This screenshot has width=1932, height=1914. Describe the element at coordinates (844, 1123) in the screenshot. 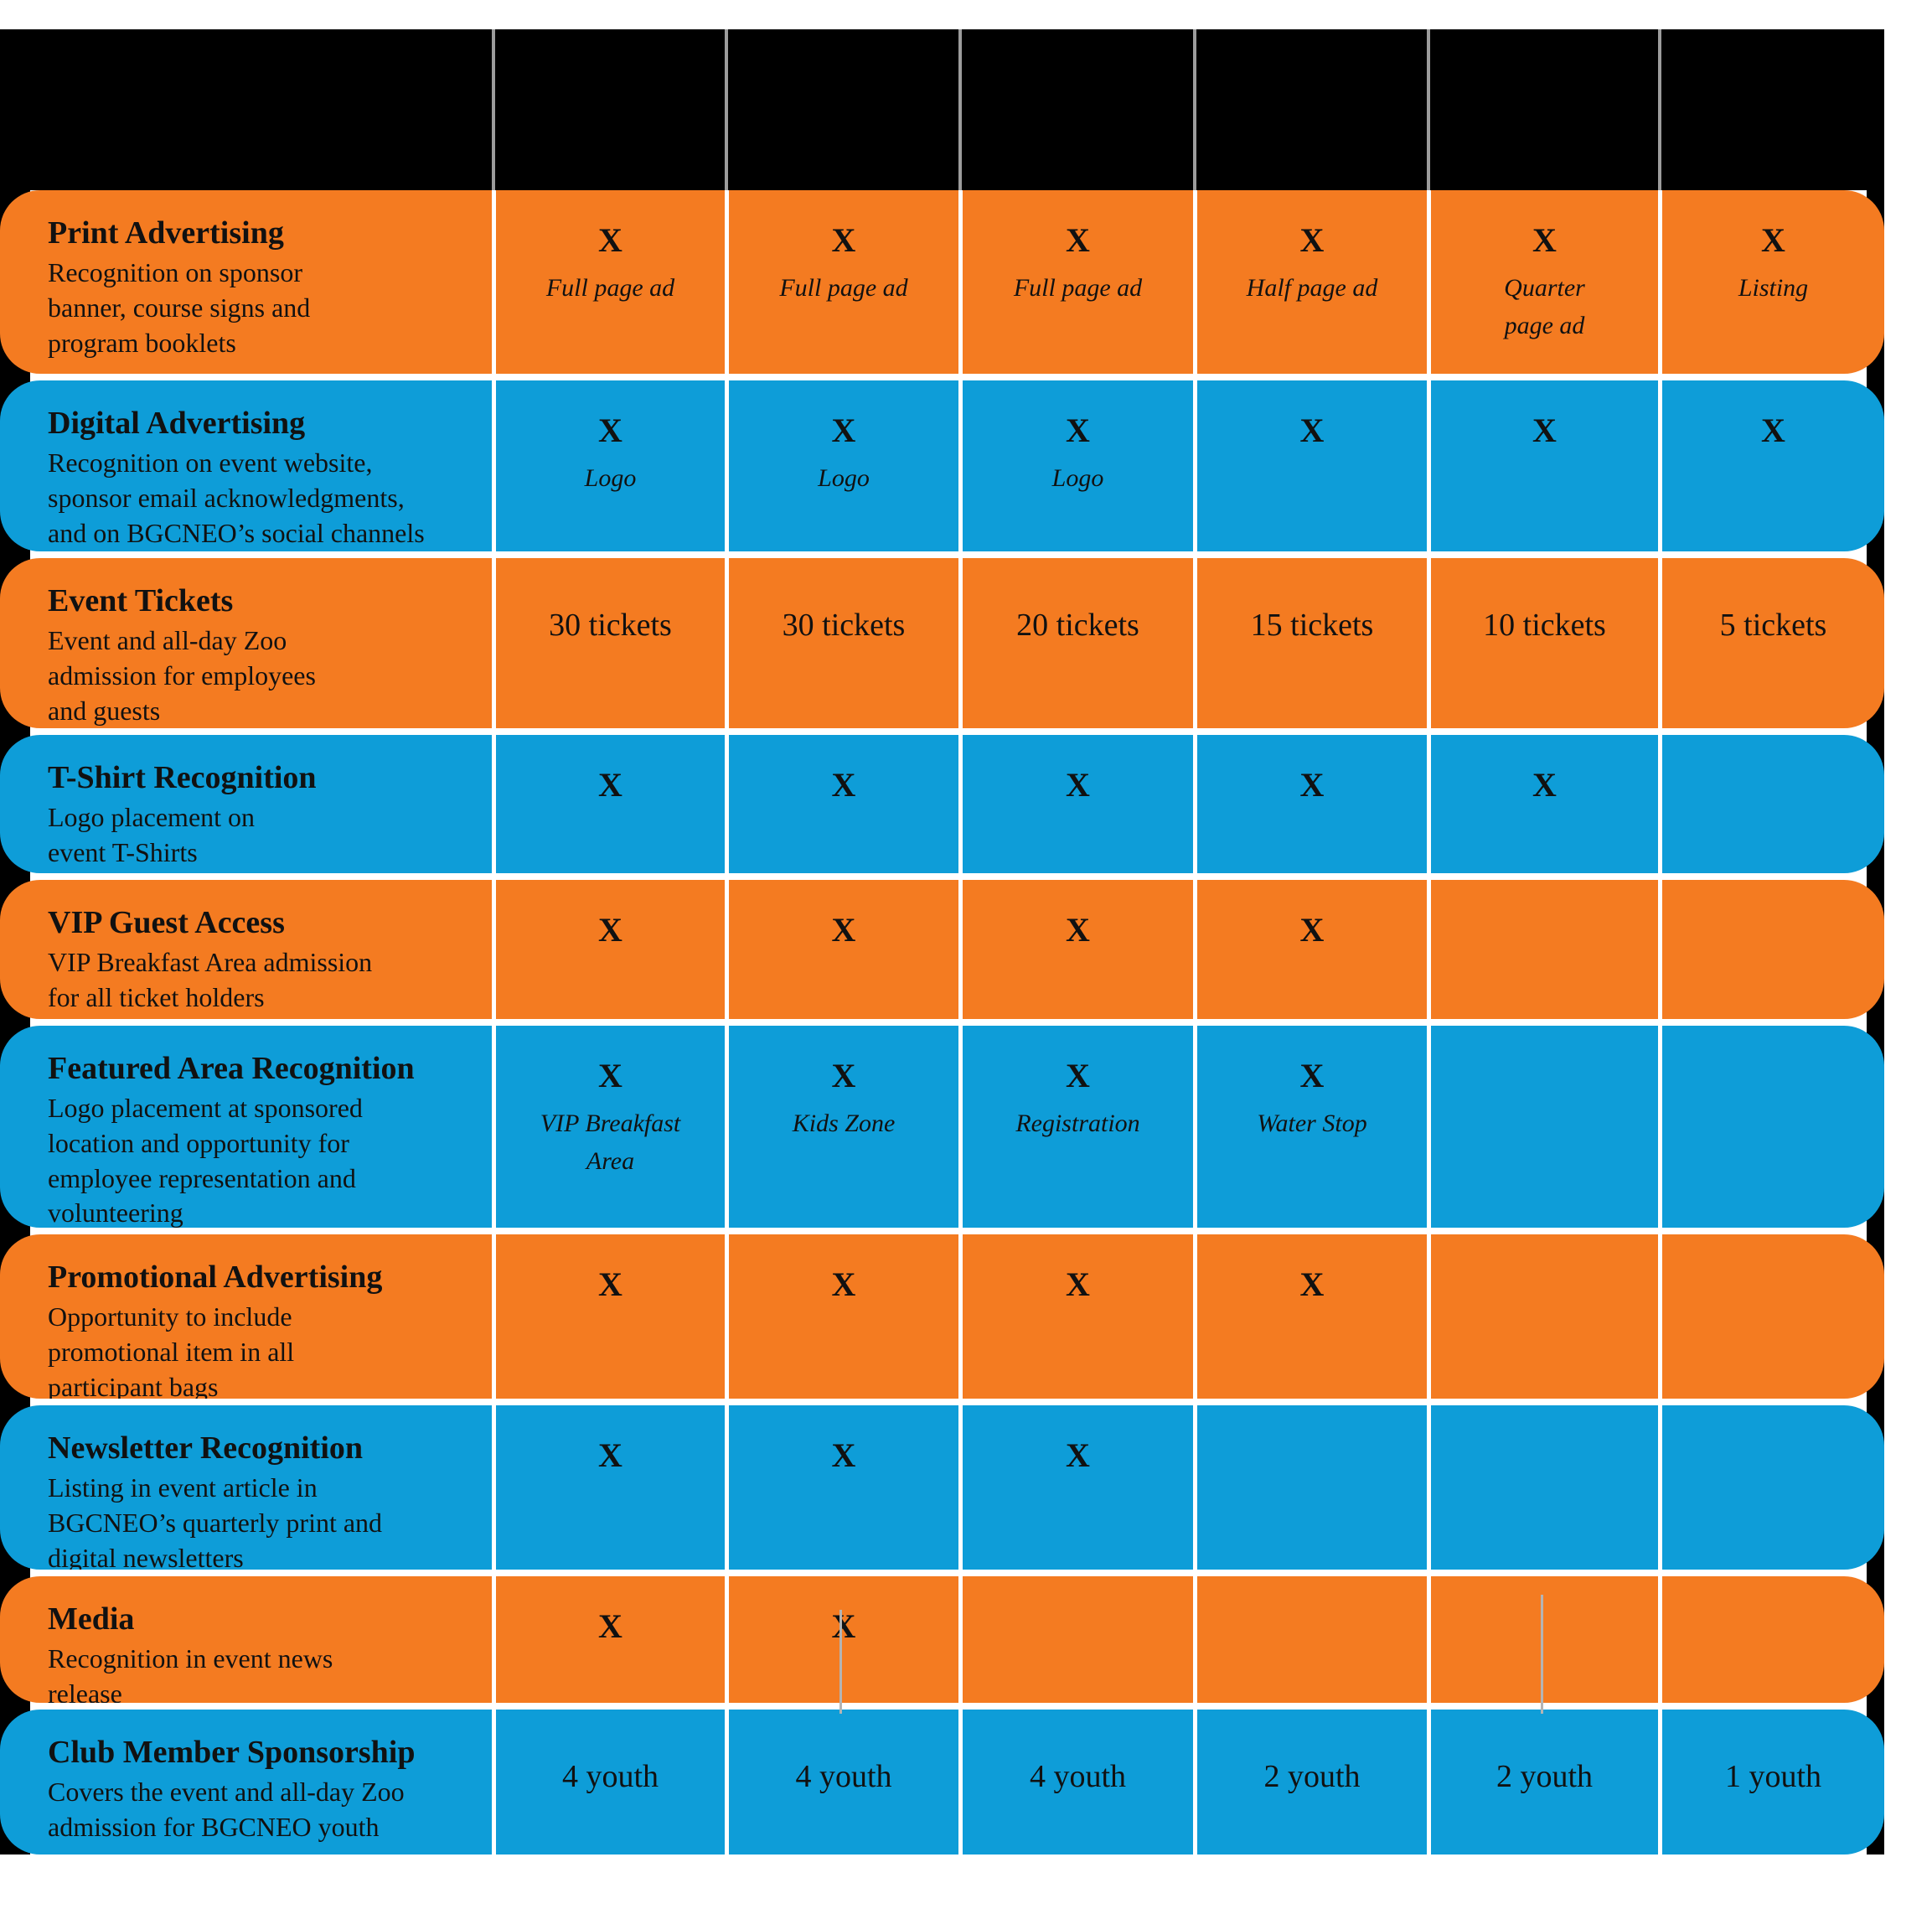

I see `cell-note: Kids Zone` at that location.